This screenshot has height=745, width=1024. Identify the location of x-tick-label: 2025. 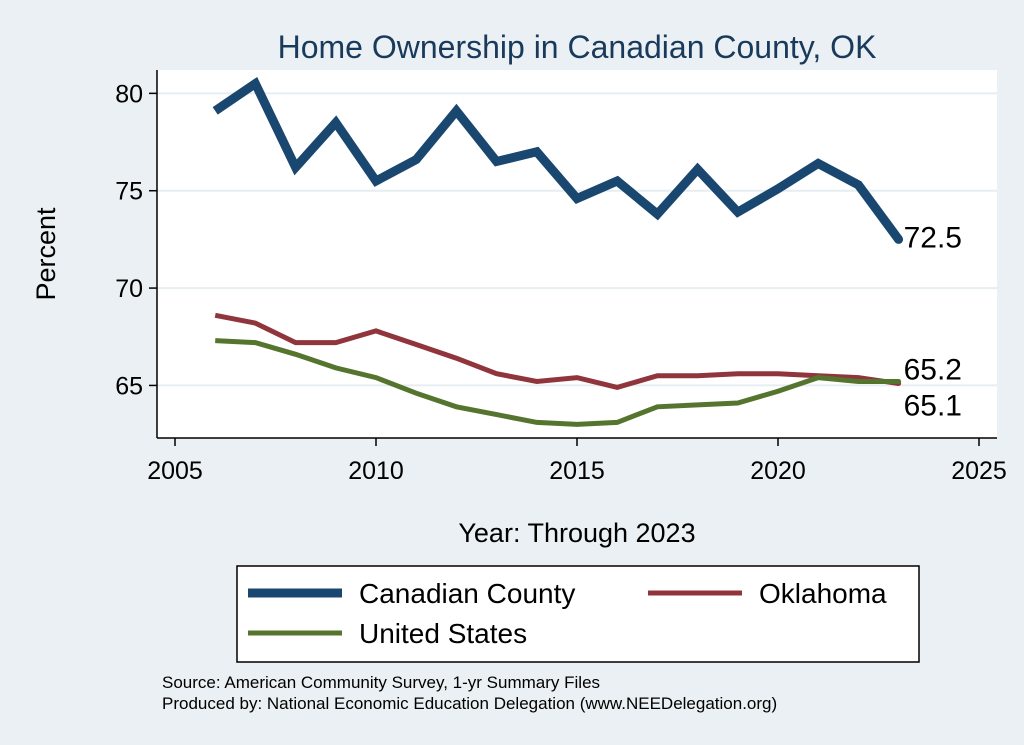
(979, 471).